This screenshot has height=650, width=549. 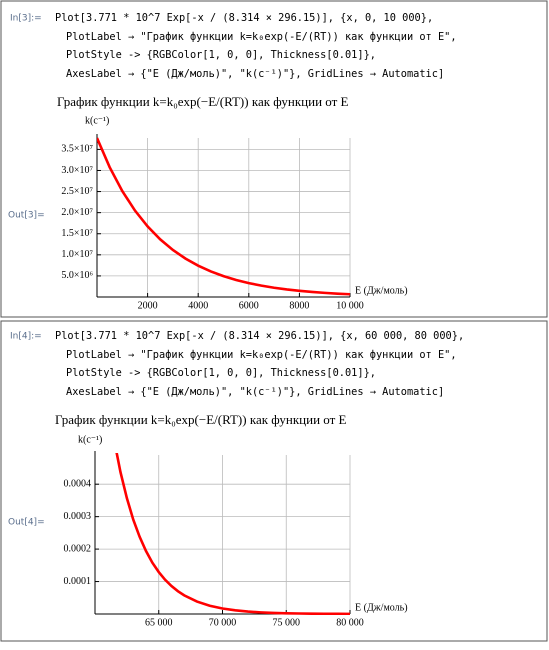 What do you see at coordinates (78, 484) in the screenshot?
I see `y-tick-label: 0.0004` at bounding box center [78, 484].